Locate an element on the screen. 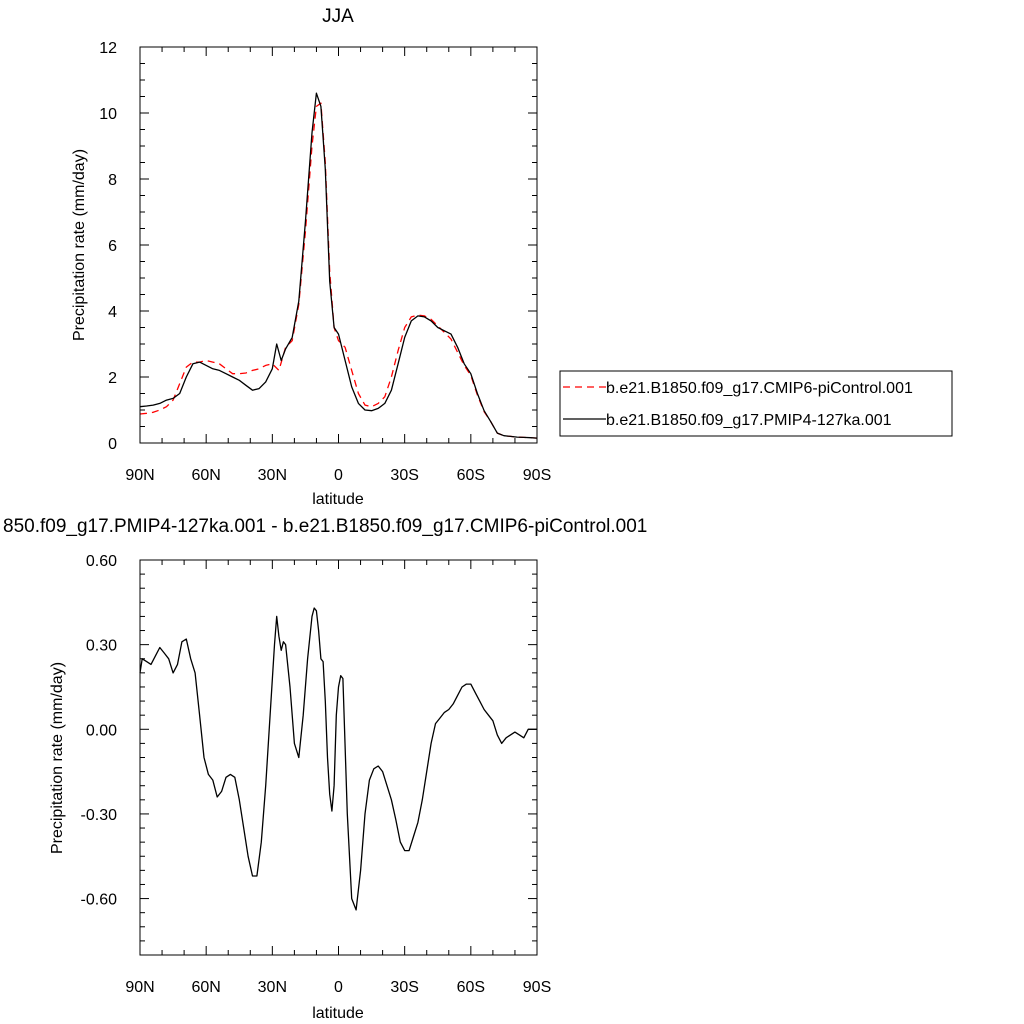 The image size is (1024, 1024). bottom-x-axis-label: latitude is located at coordinates (338, 1013).